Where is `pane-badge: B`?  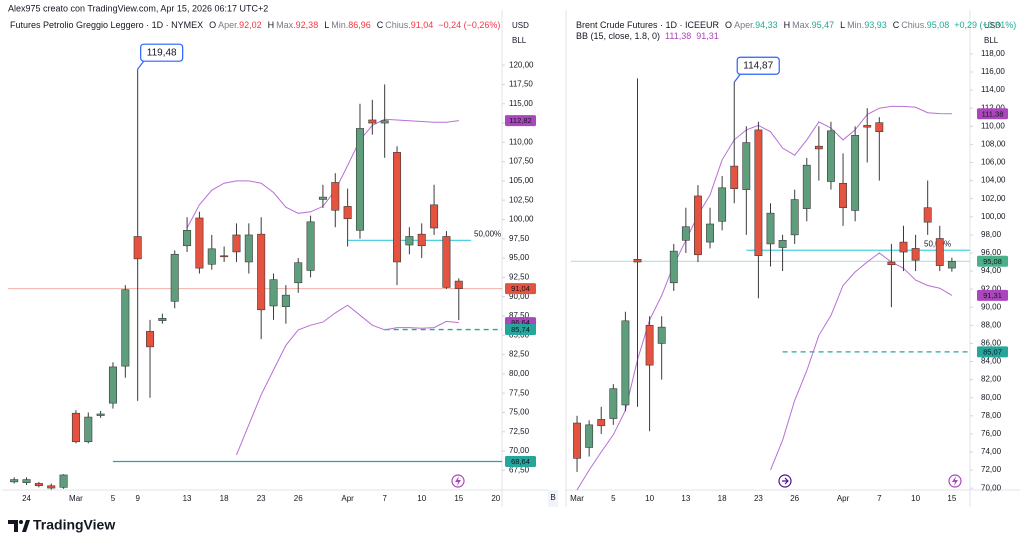 pane-badge: B is located at coordinates (552, 497).